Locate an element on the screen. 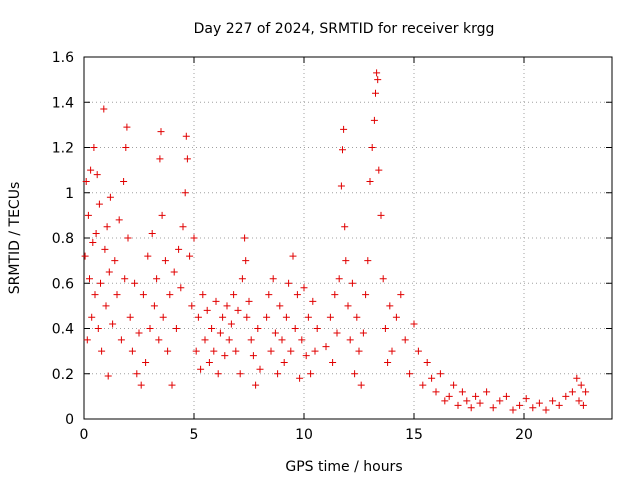 This screenshot has height=480, width=640. x-tick-label: 15 is located at coordinates (414, 435).